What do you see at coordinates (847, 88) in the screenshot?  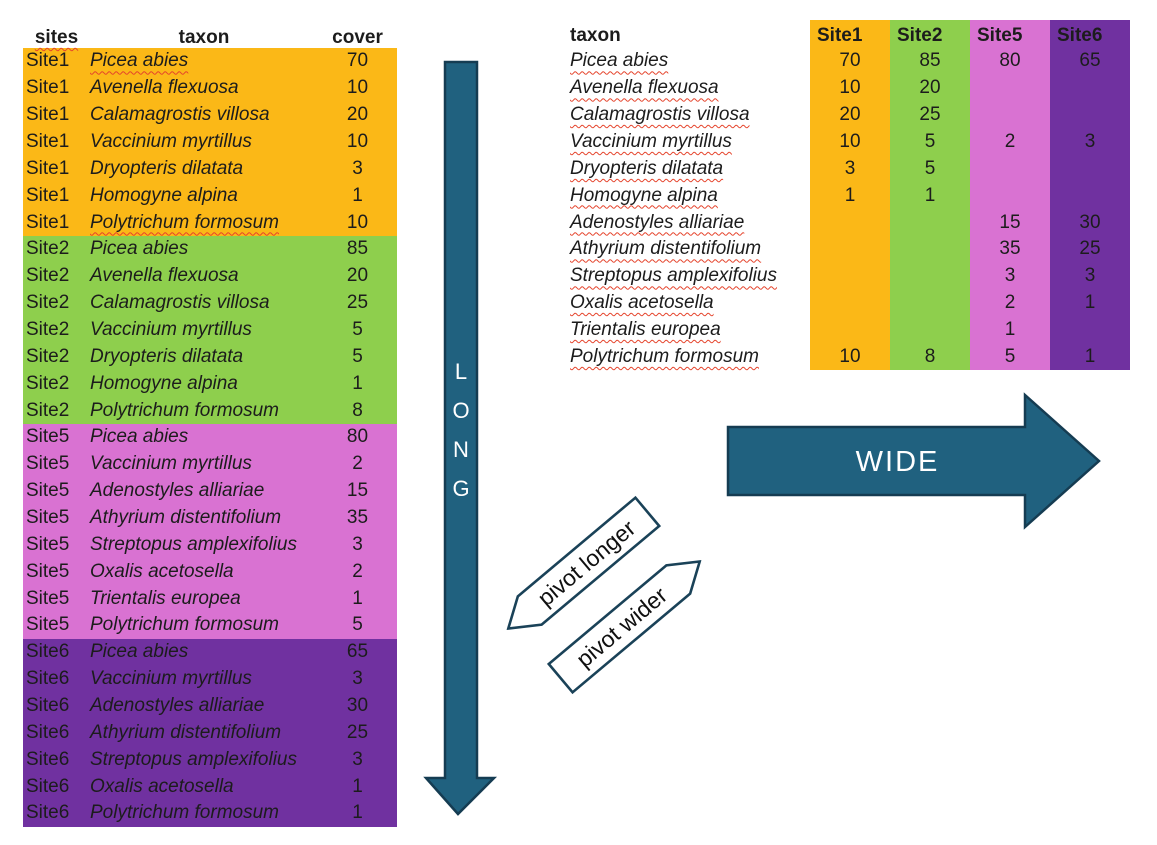 I see `wide-table-row: Avenella flexuosa 10 20` at bounding box center [847, 88].